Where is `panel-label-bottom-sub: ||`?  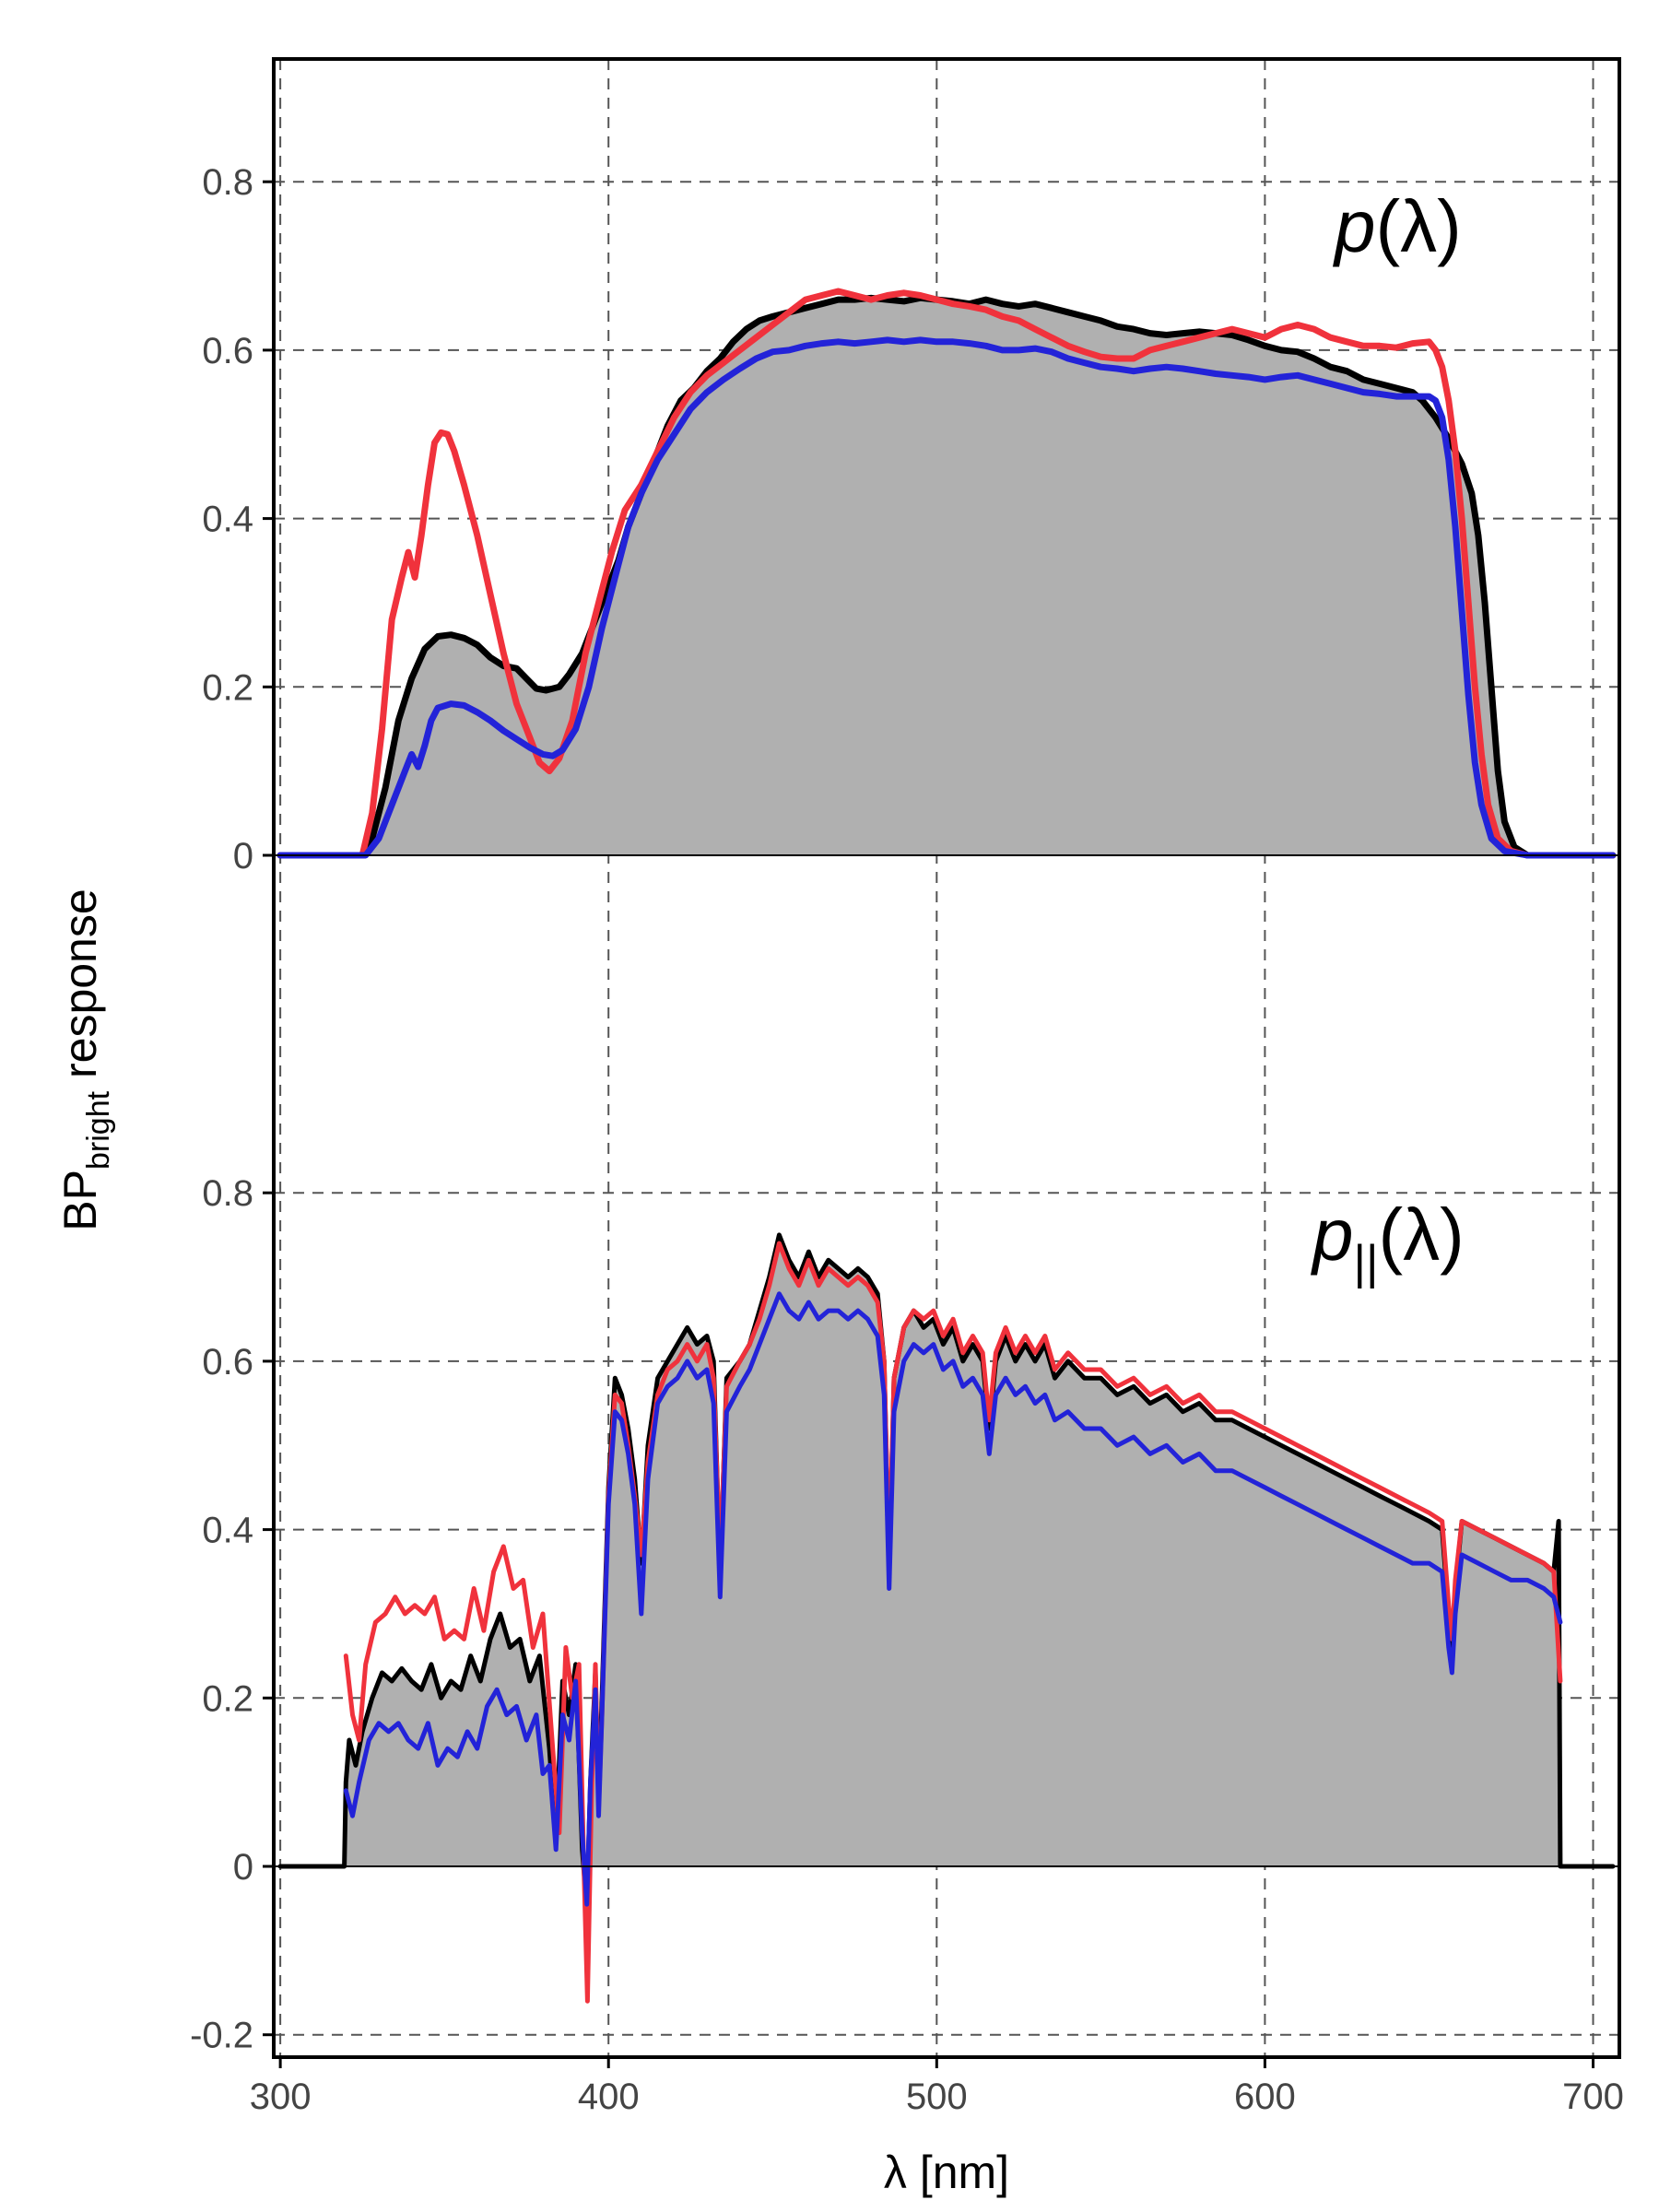 panel-label-bottom-sub: || is located at coordinates (1366, 1262).